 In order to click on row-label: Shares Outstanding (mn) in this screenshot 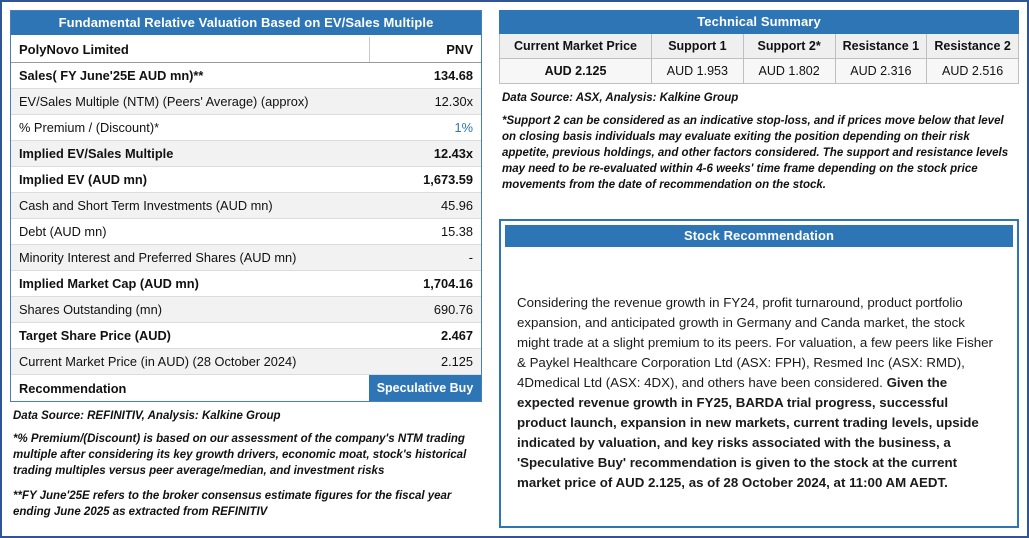, I will do `click(90, 309)`.